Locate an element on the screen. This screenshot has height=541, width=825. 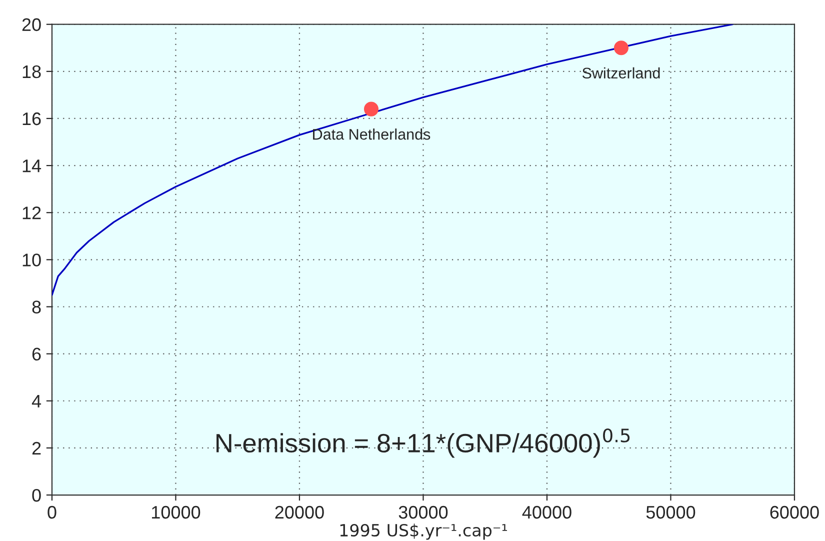
annotation: N-emission = 8+11*(GNP/46000)$^{0.5}$ is located at coordinates (423, 443).